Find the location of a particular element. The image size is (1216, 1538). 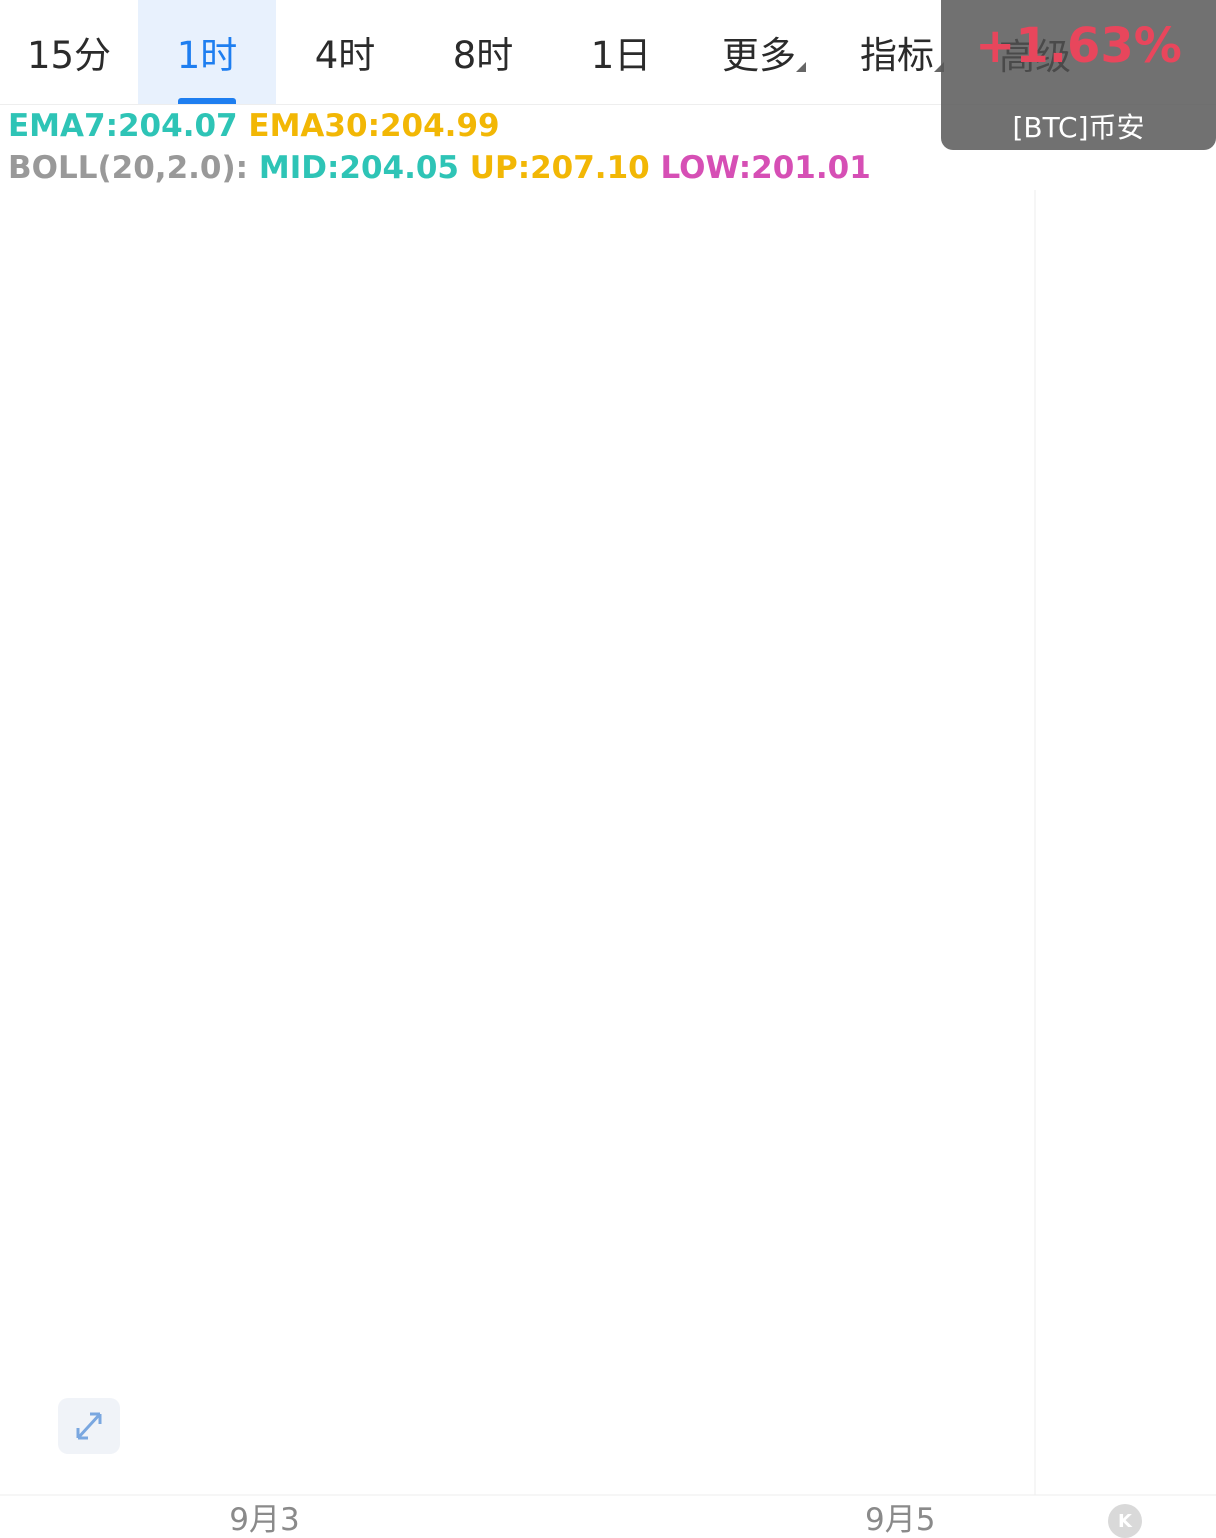

interval-tab-bar: 15分 1时 4时 8时 1日 更多 指标 is located at coordinates (608, 52).